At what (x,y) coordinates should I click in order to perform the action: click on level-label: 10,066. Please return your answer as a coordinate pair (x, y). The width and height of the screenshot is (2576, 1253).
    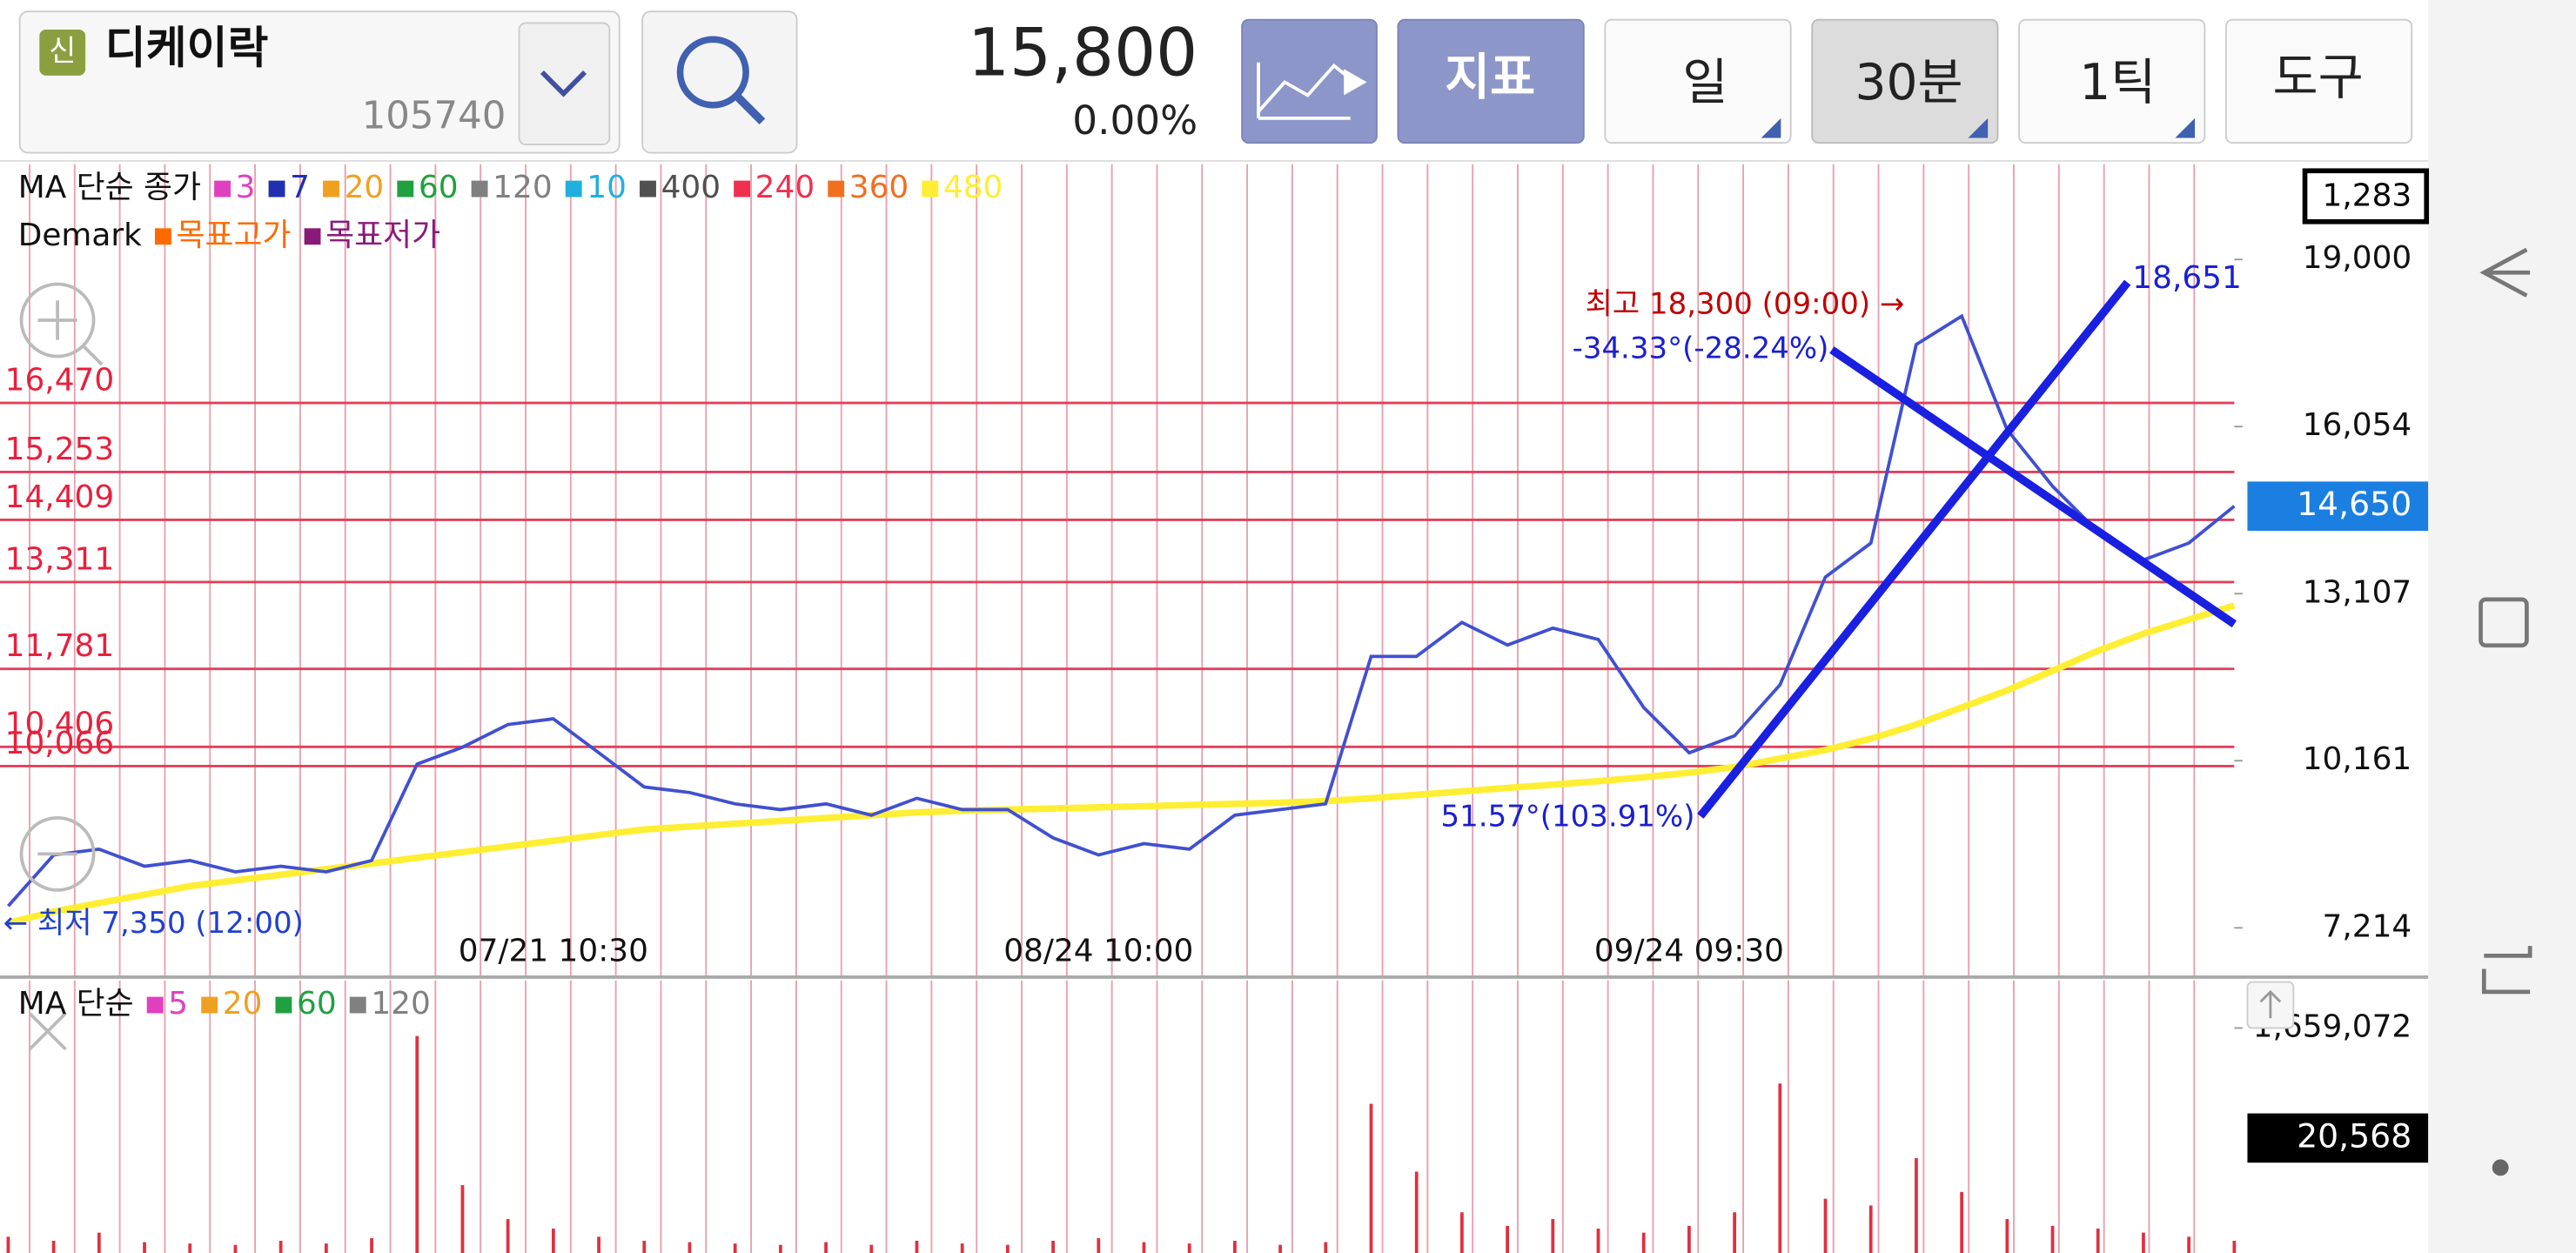
    Looking at the image, I should click on (60, 743).